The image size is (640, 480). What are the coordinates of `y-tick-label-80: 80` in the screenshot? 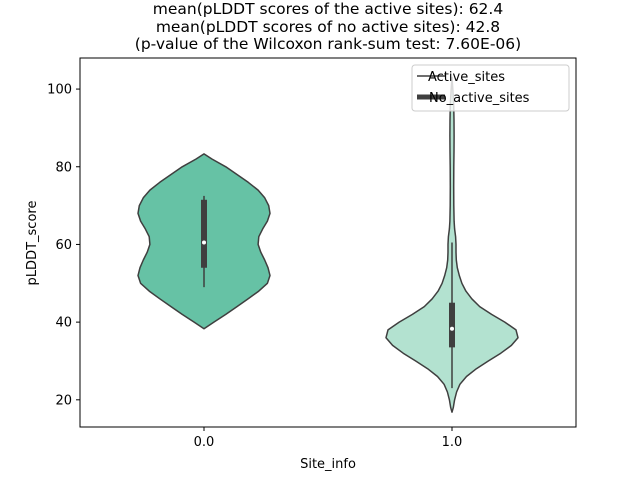 It's located at (63, 167).